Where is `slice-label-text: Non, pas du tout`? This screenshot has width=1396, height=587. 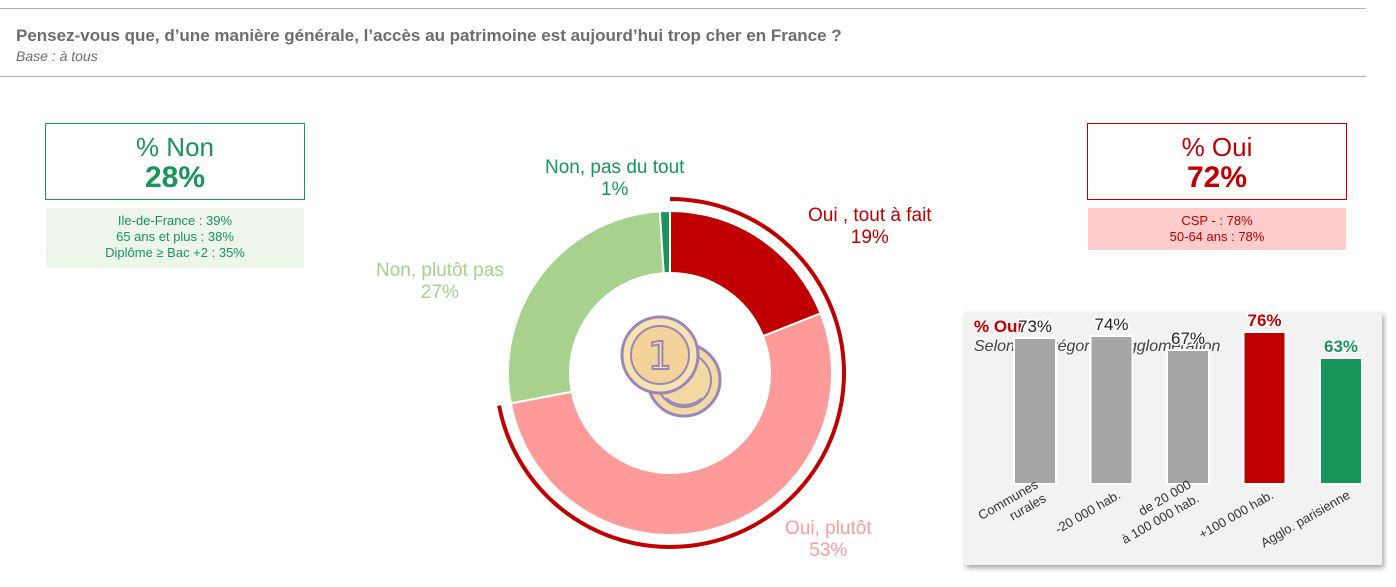 slice-label-text: Non, pas du tout is located at coordinates (615, 167).